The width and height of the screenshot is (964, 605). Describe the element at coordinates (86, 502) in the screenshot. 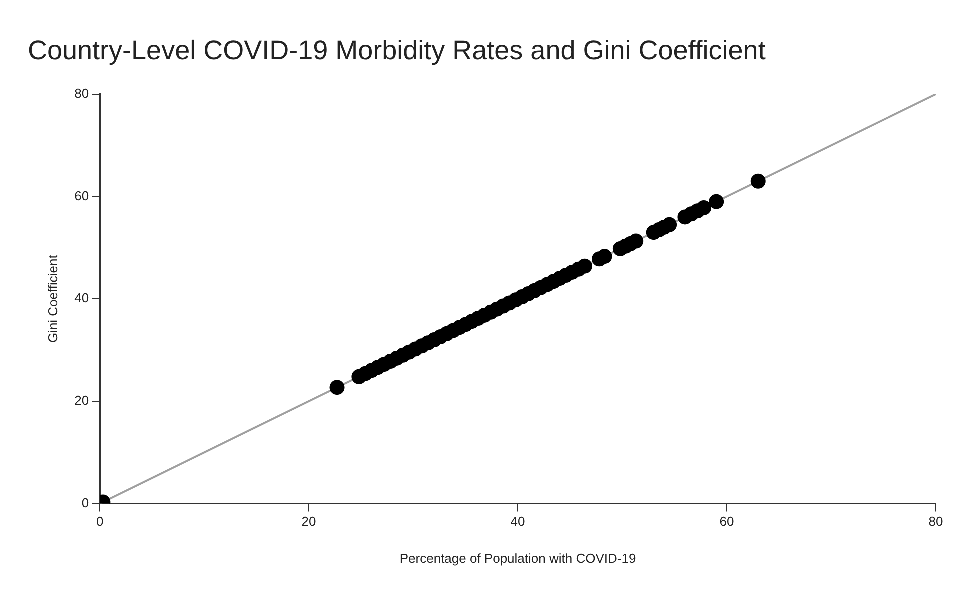

I see `y-tick-label: 0` at that location.